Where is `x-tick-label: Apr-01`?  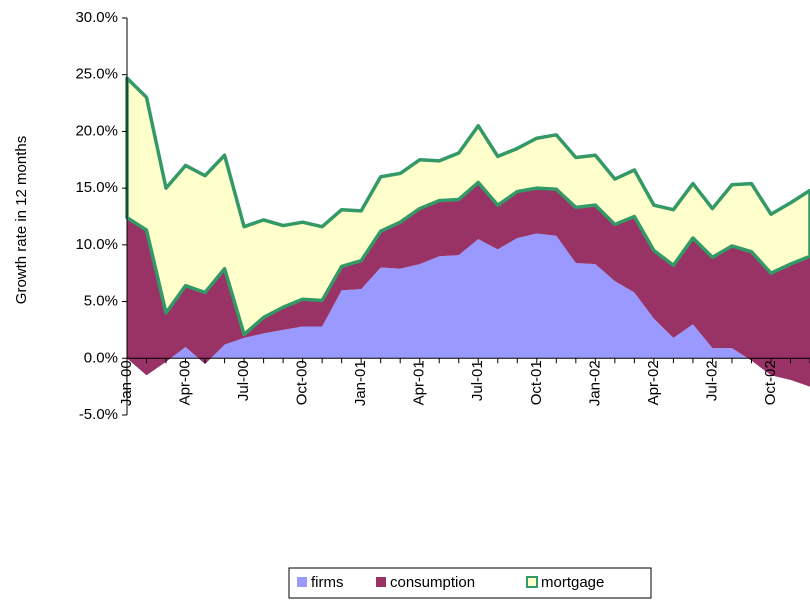 x-tick-label: Apr-01 is located at coordinates (419, 382).